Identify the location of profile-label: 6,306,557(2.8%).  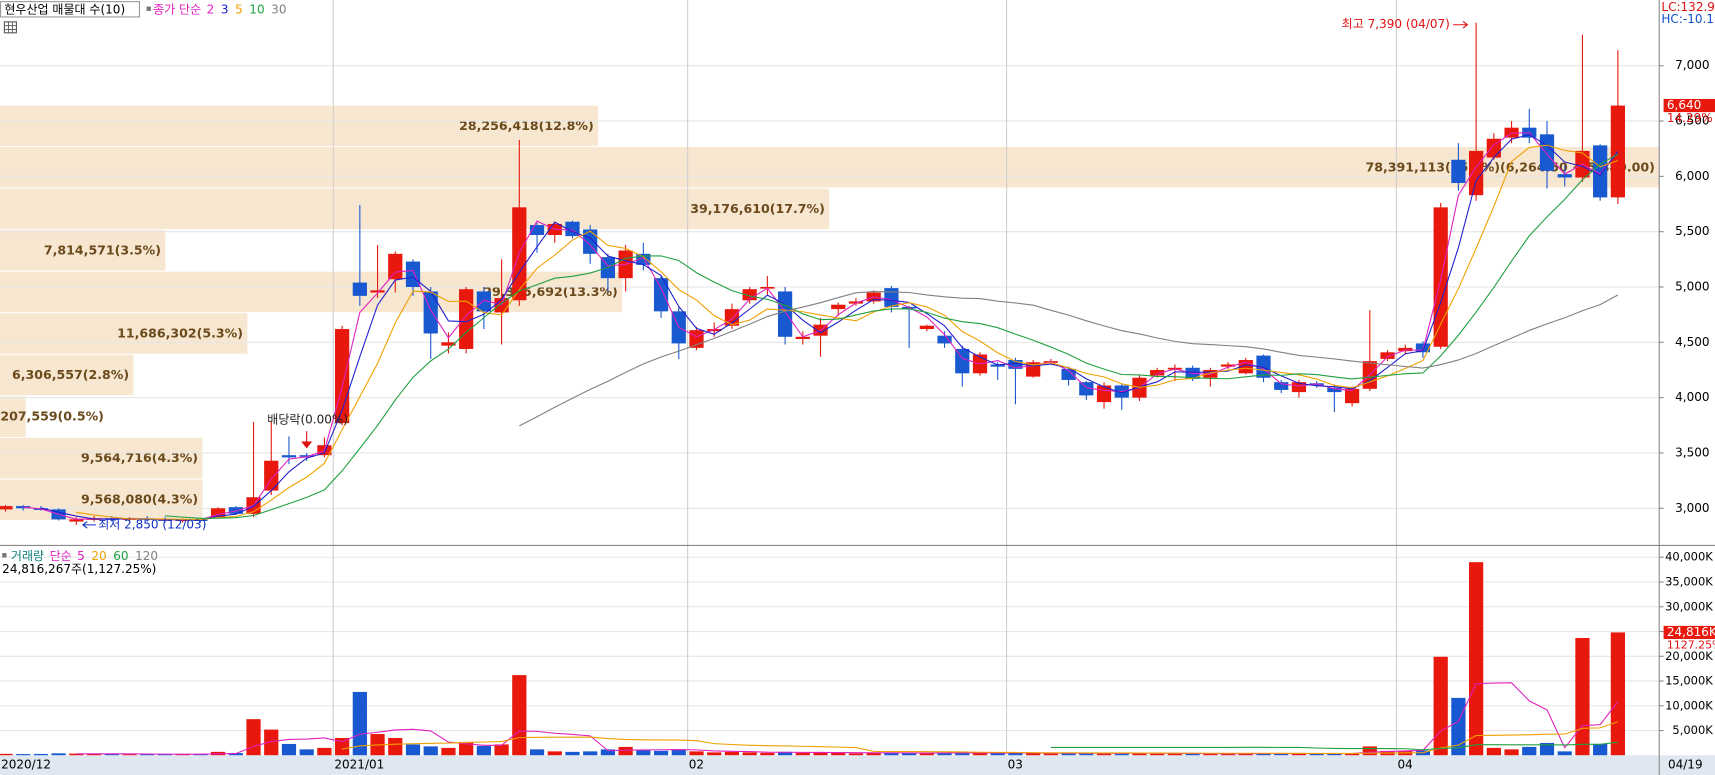
(70, 374).